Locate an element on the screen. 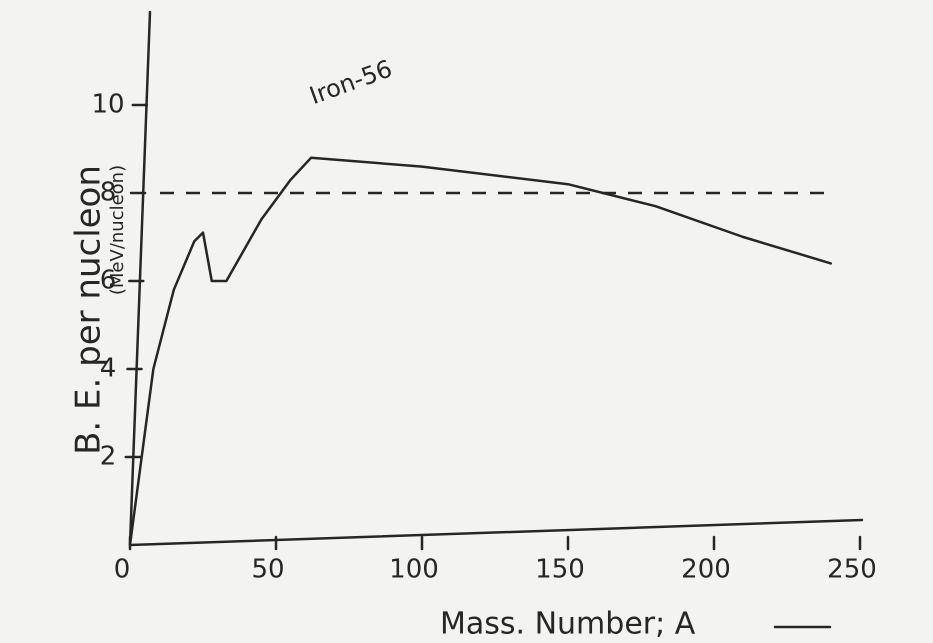 The height and width of the screenshot is (643, 933). y-tick-label: 6 is located at coordinates (108, 281).